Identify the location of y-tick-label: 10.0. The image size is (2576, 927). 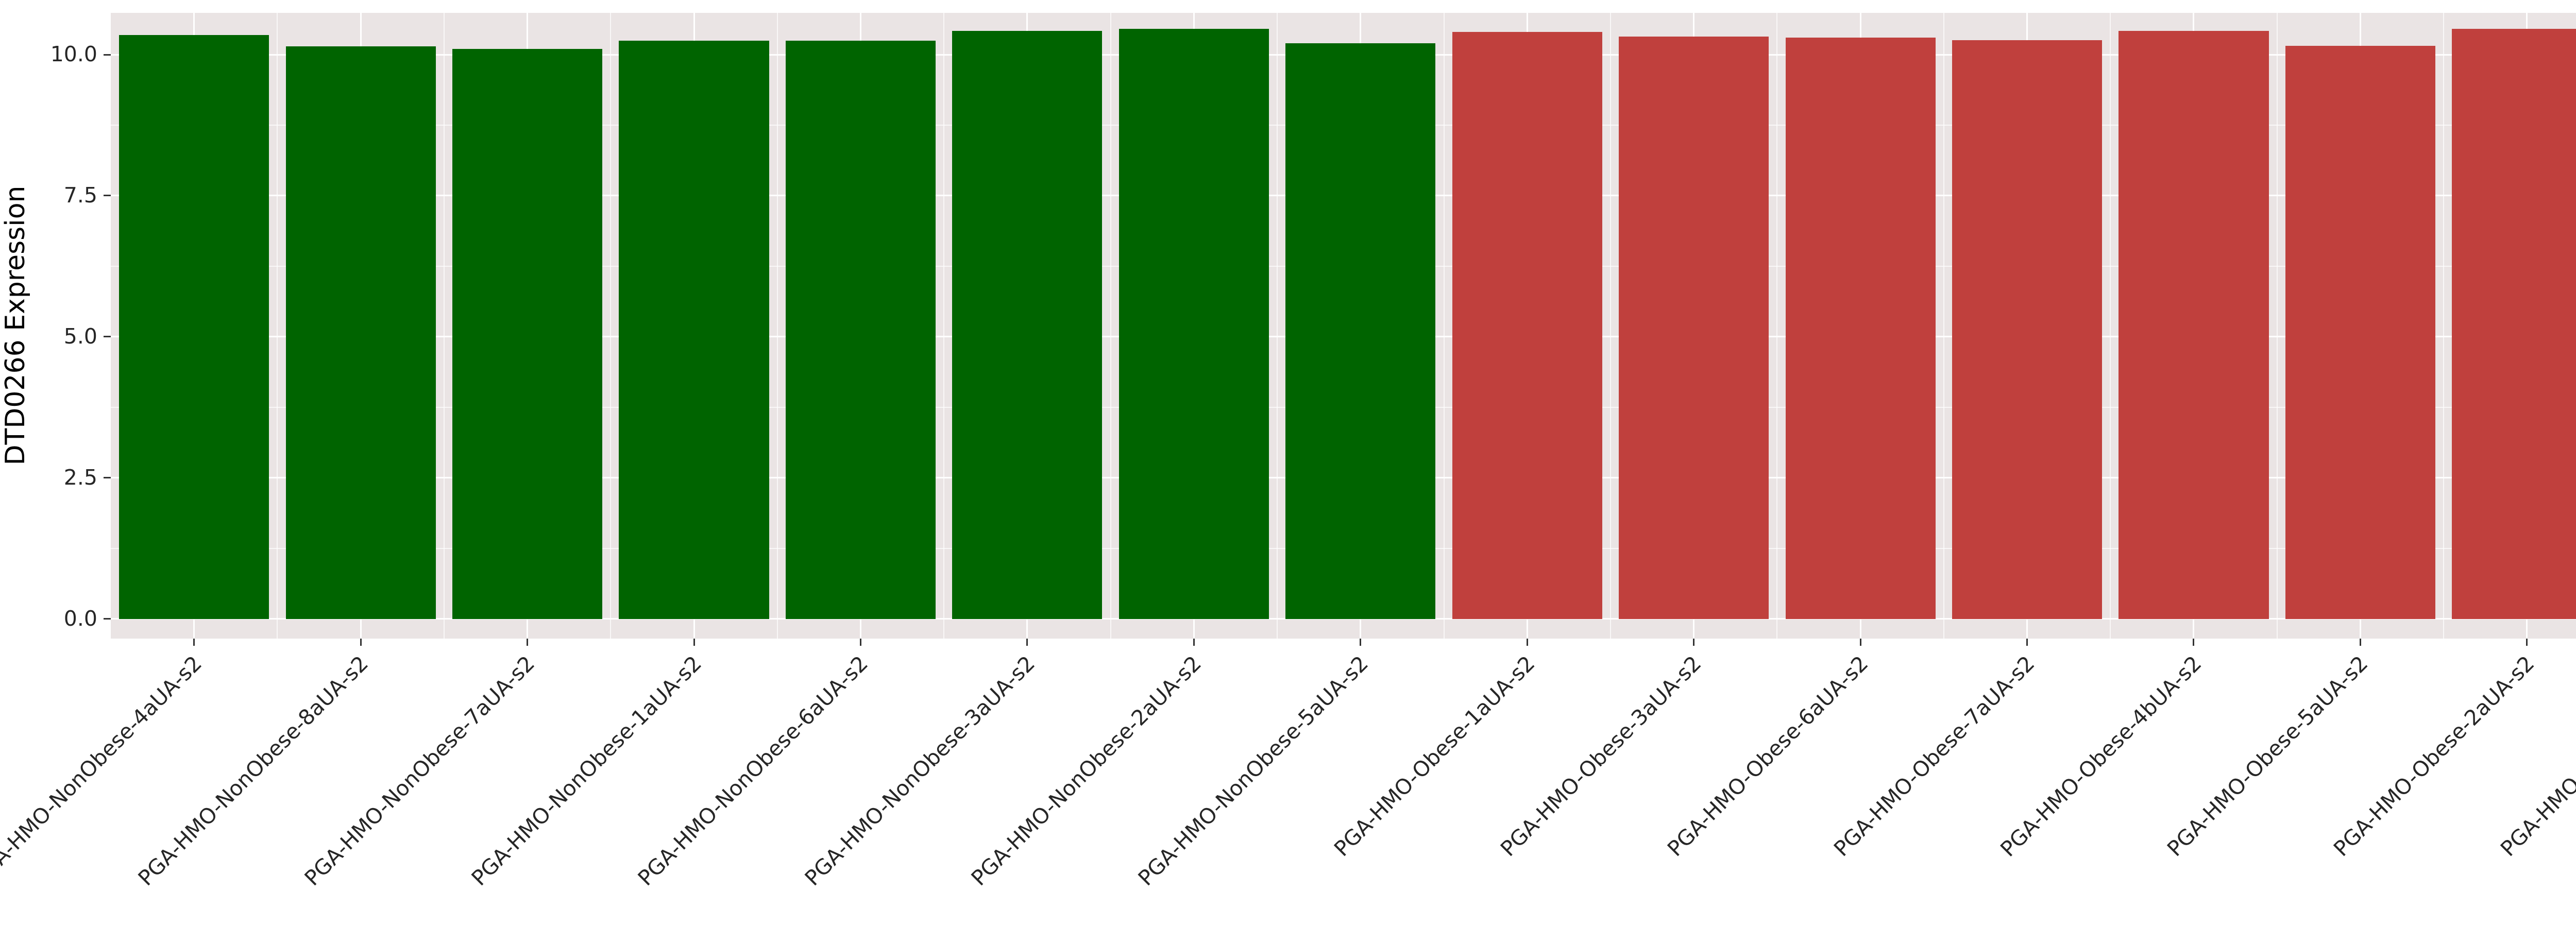
(73, 54).